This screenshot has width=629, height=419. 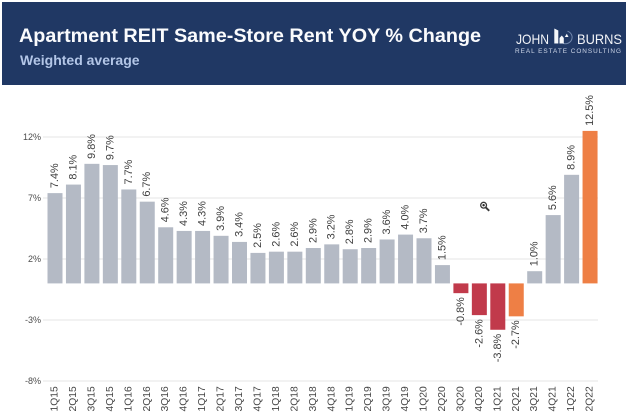 I want to click on svg-text: -0.8%, so click(x=461, y=311).